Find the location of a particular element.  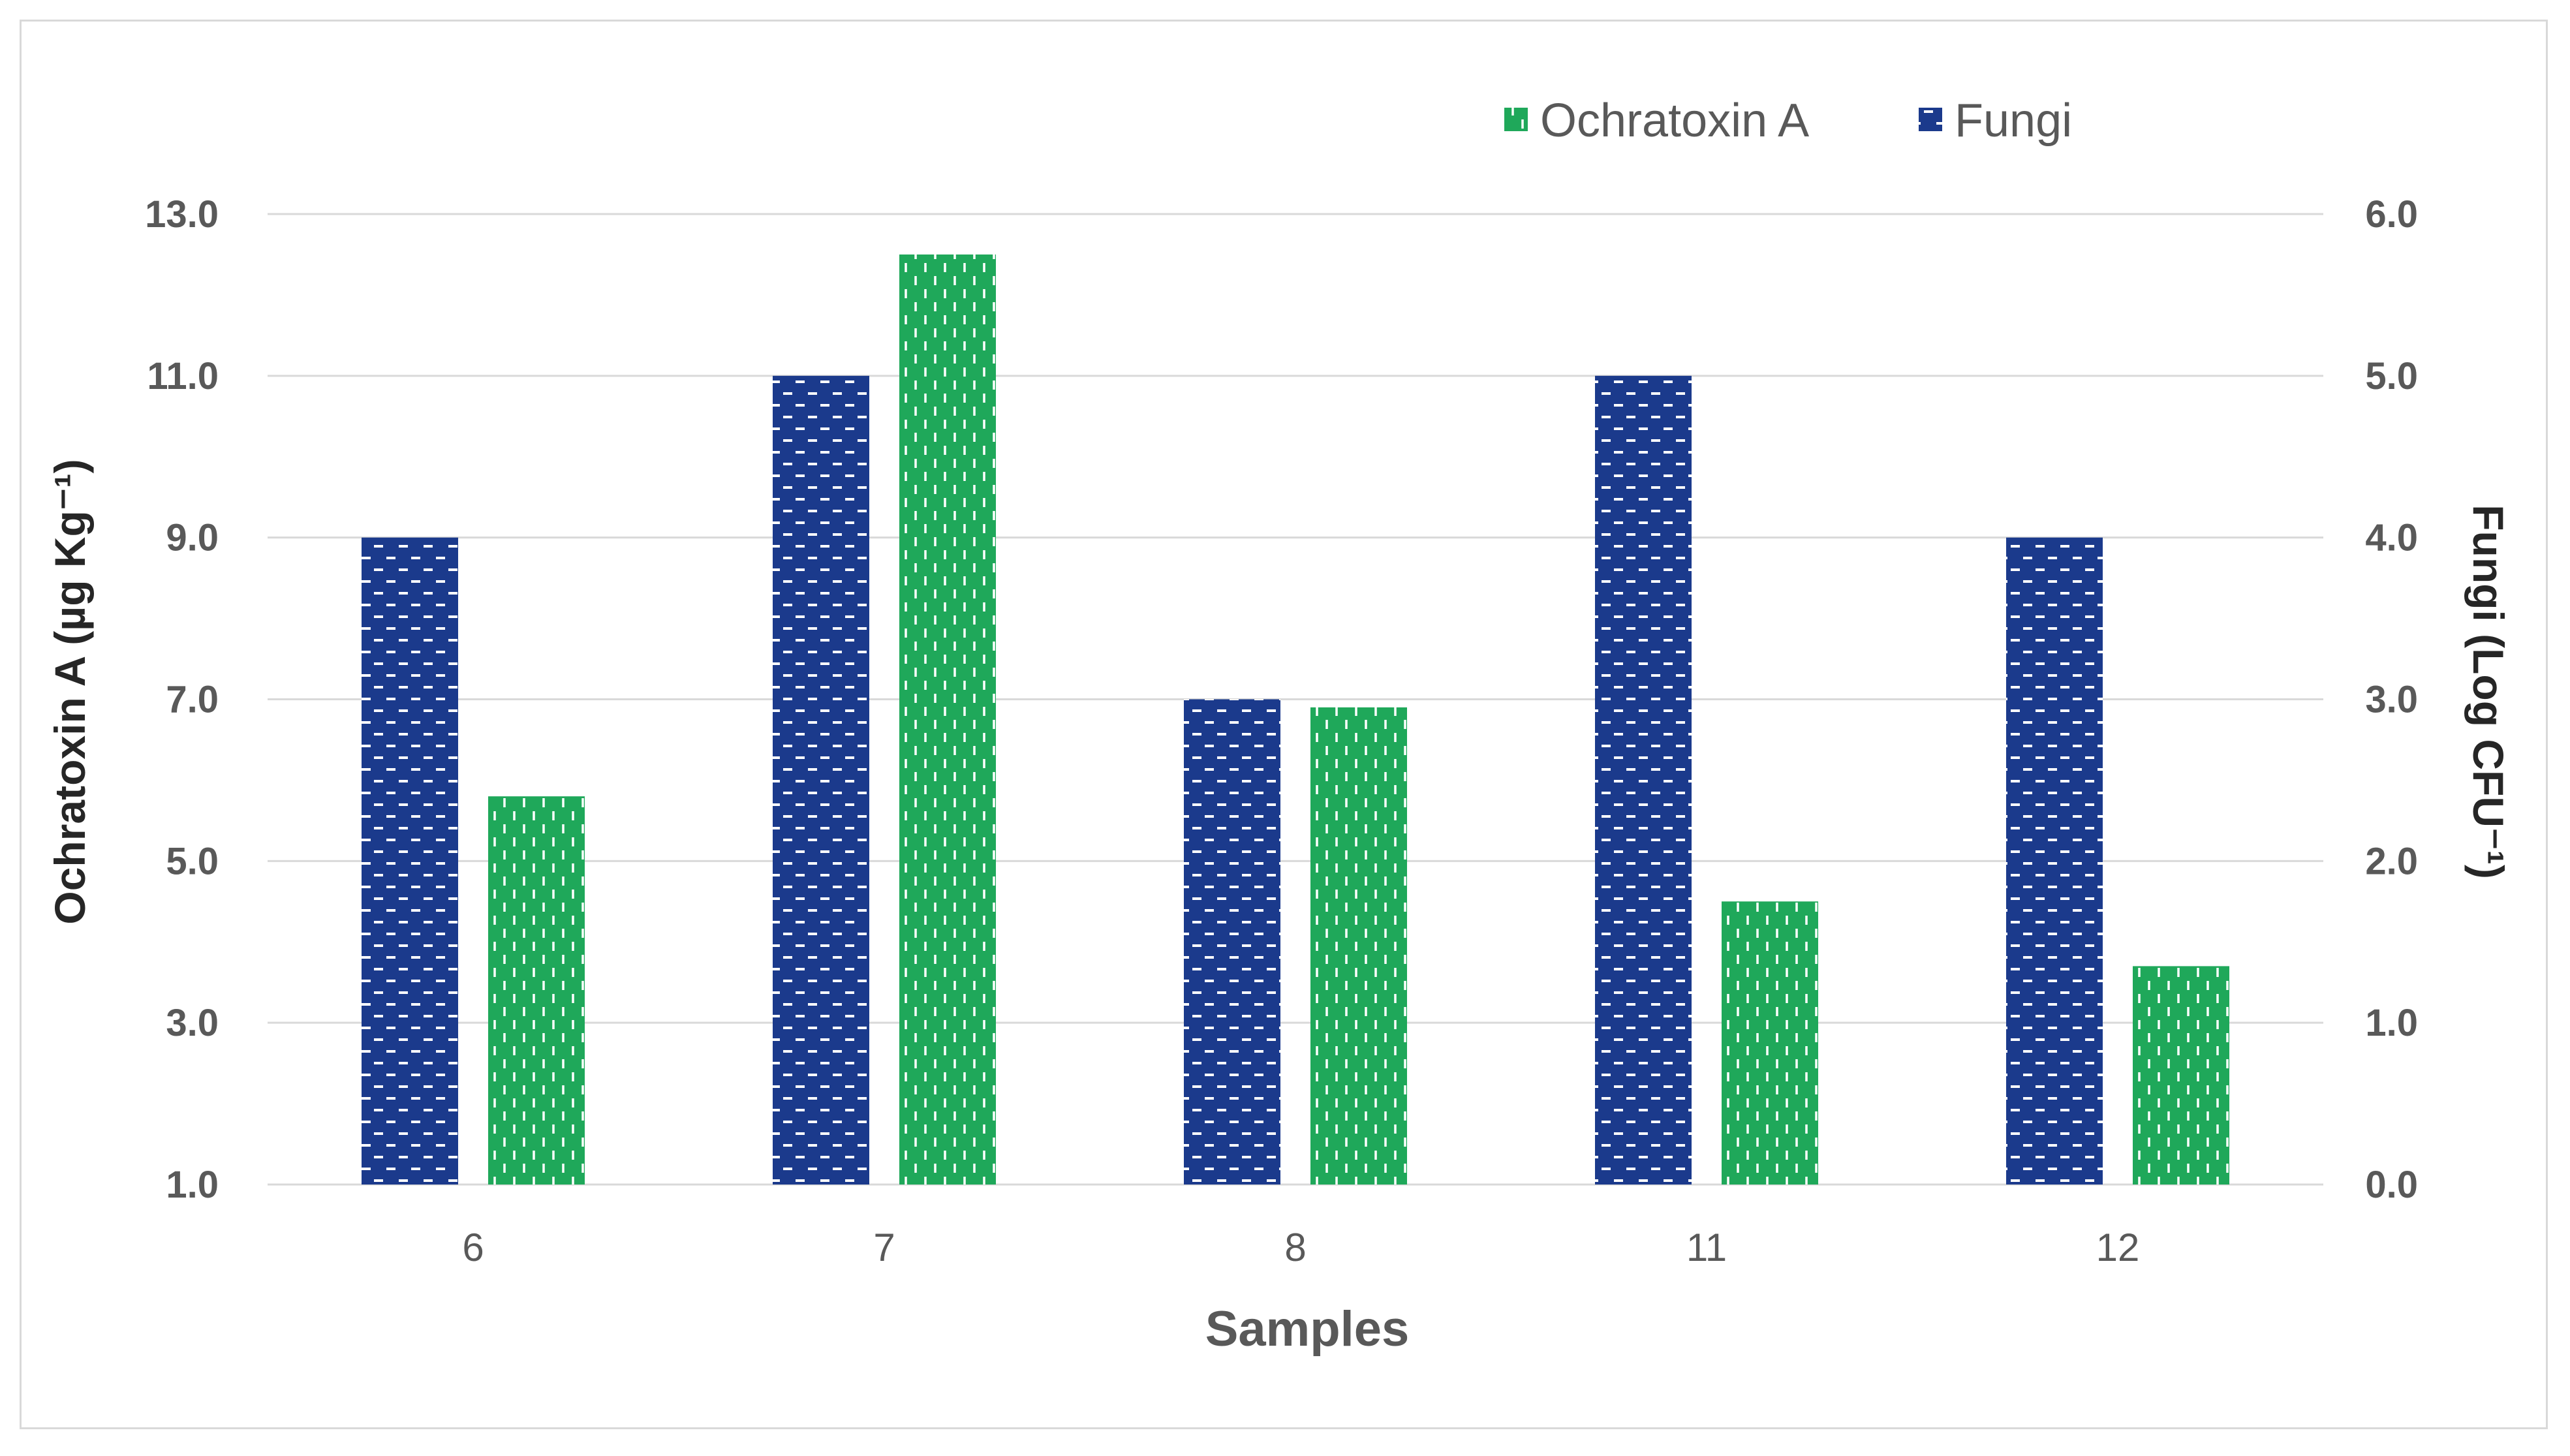

right-tick-label: 1.0 is located at coordinates (2392, 1023).